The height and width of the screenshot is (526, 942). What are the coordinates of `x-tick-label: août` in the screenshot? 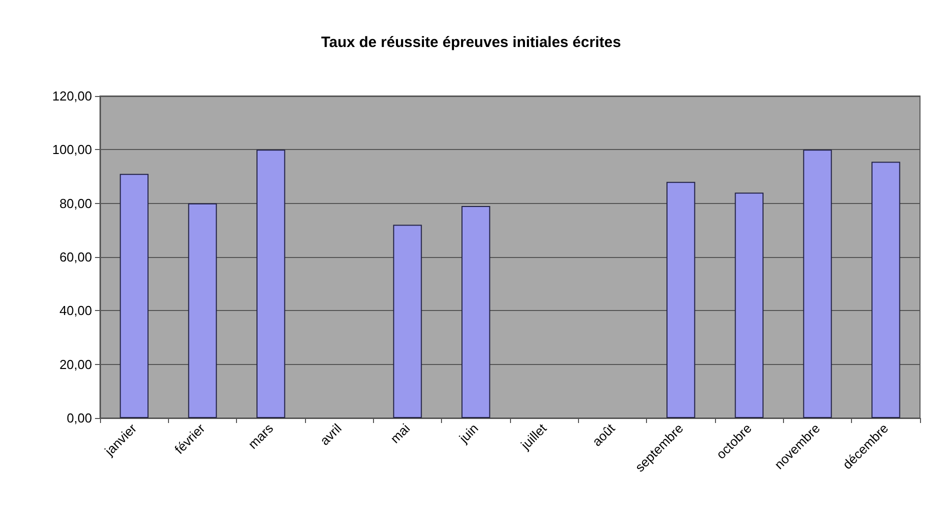 It's located at (603, 435).